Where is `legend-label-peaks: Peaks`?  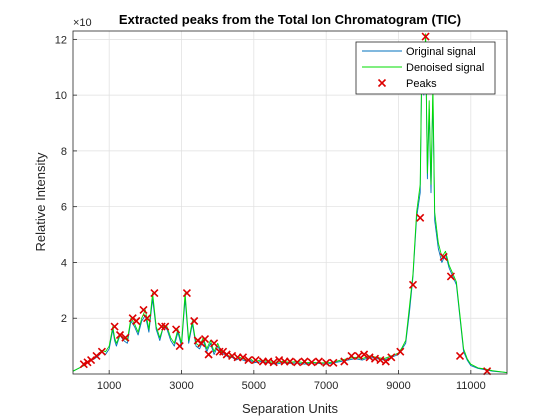
legend-label-peaks: Peaks is located at coordinates (421, 84).